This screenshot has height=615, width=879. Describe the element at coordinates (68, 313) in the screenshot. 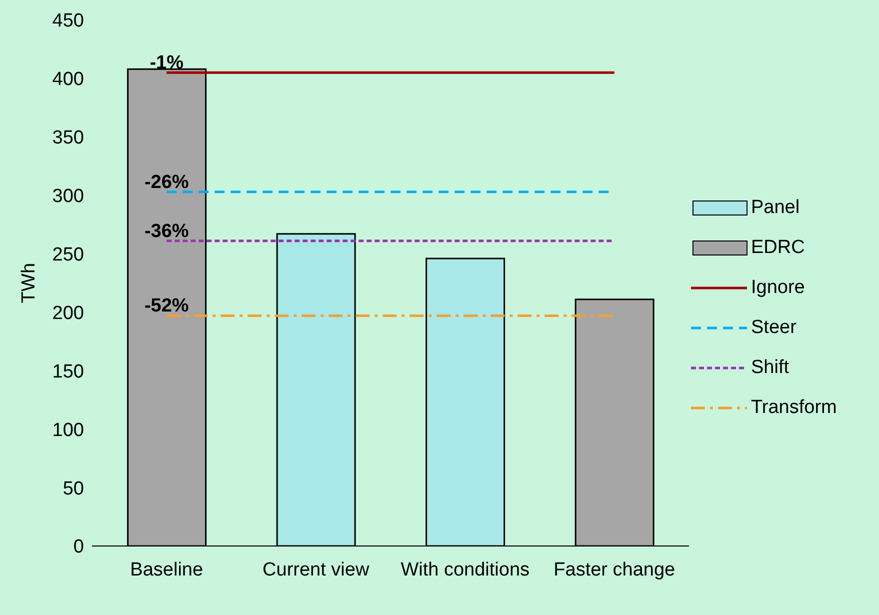

I see `y-tick-label: 200` at that location.